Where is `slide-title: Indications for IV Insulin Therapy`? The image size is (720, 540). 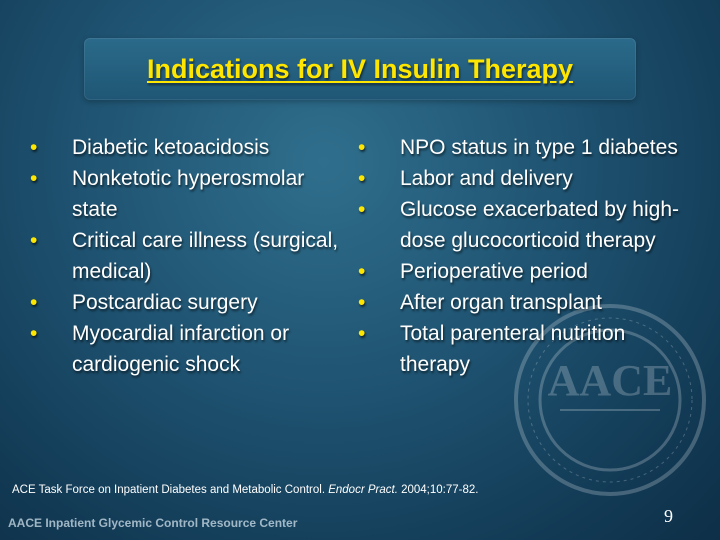 slide-title: Indications for IV Insulin Therapy is located at coordinates (360, 68).